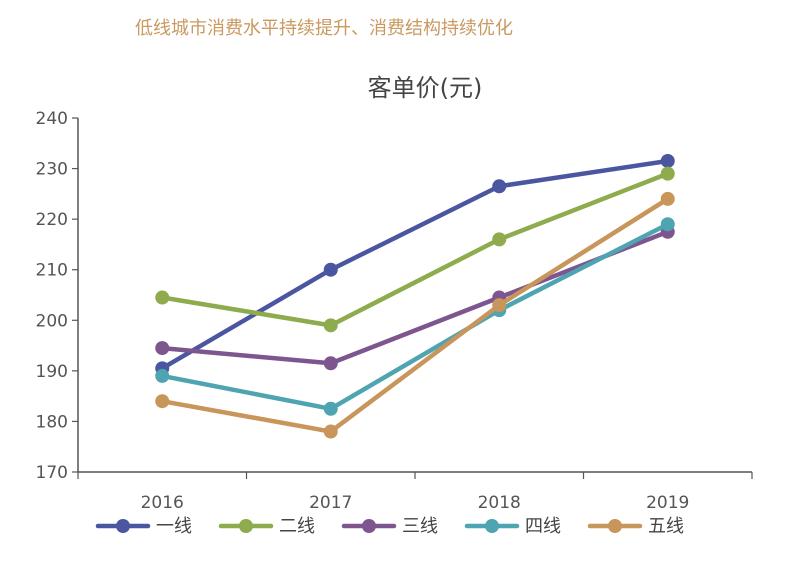 The image size is (800, 576). I want to click on legend: 一线 二线 三线 四线 五线, so click(389, 526).